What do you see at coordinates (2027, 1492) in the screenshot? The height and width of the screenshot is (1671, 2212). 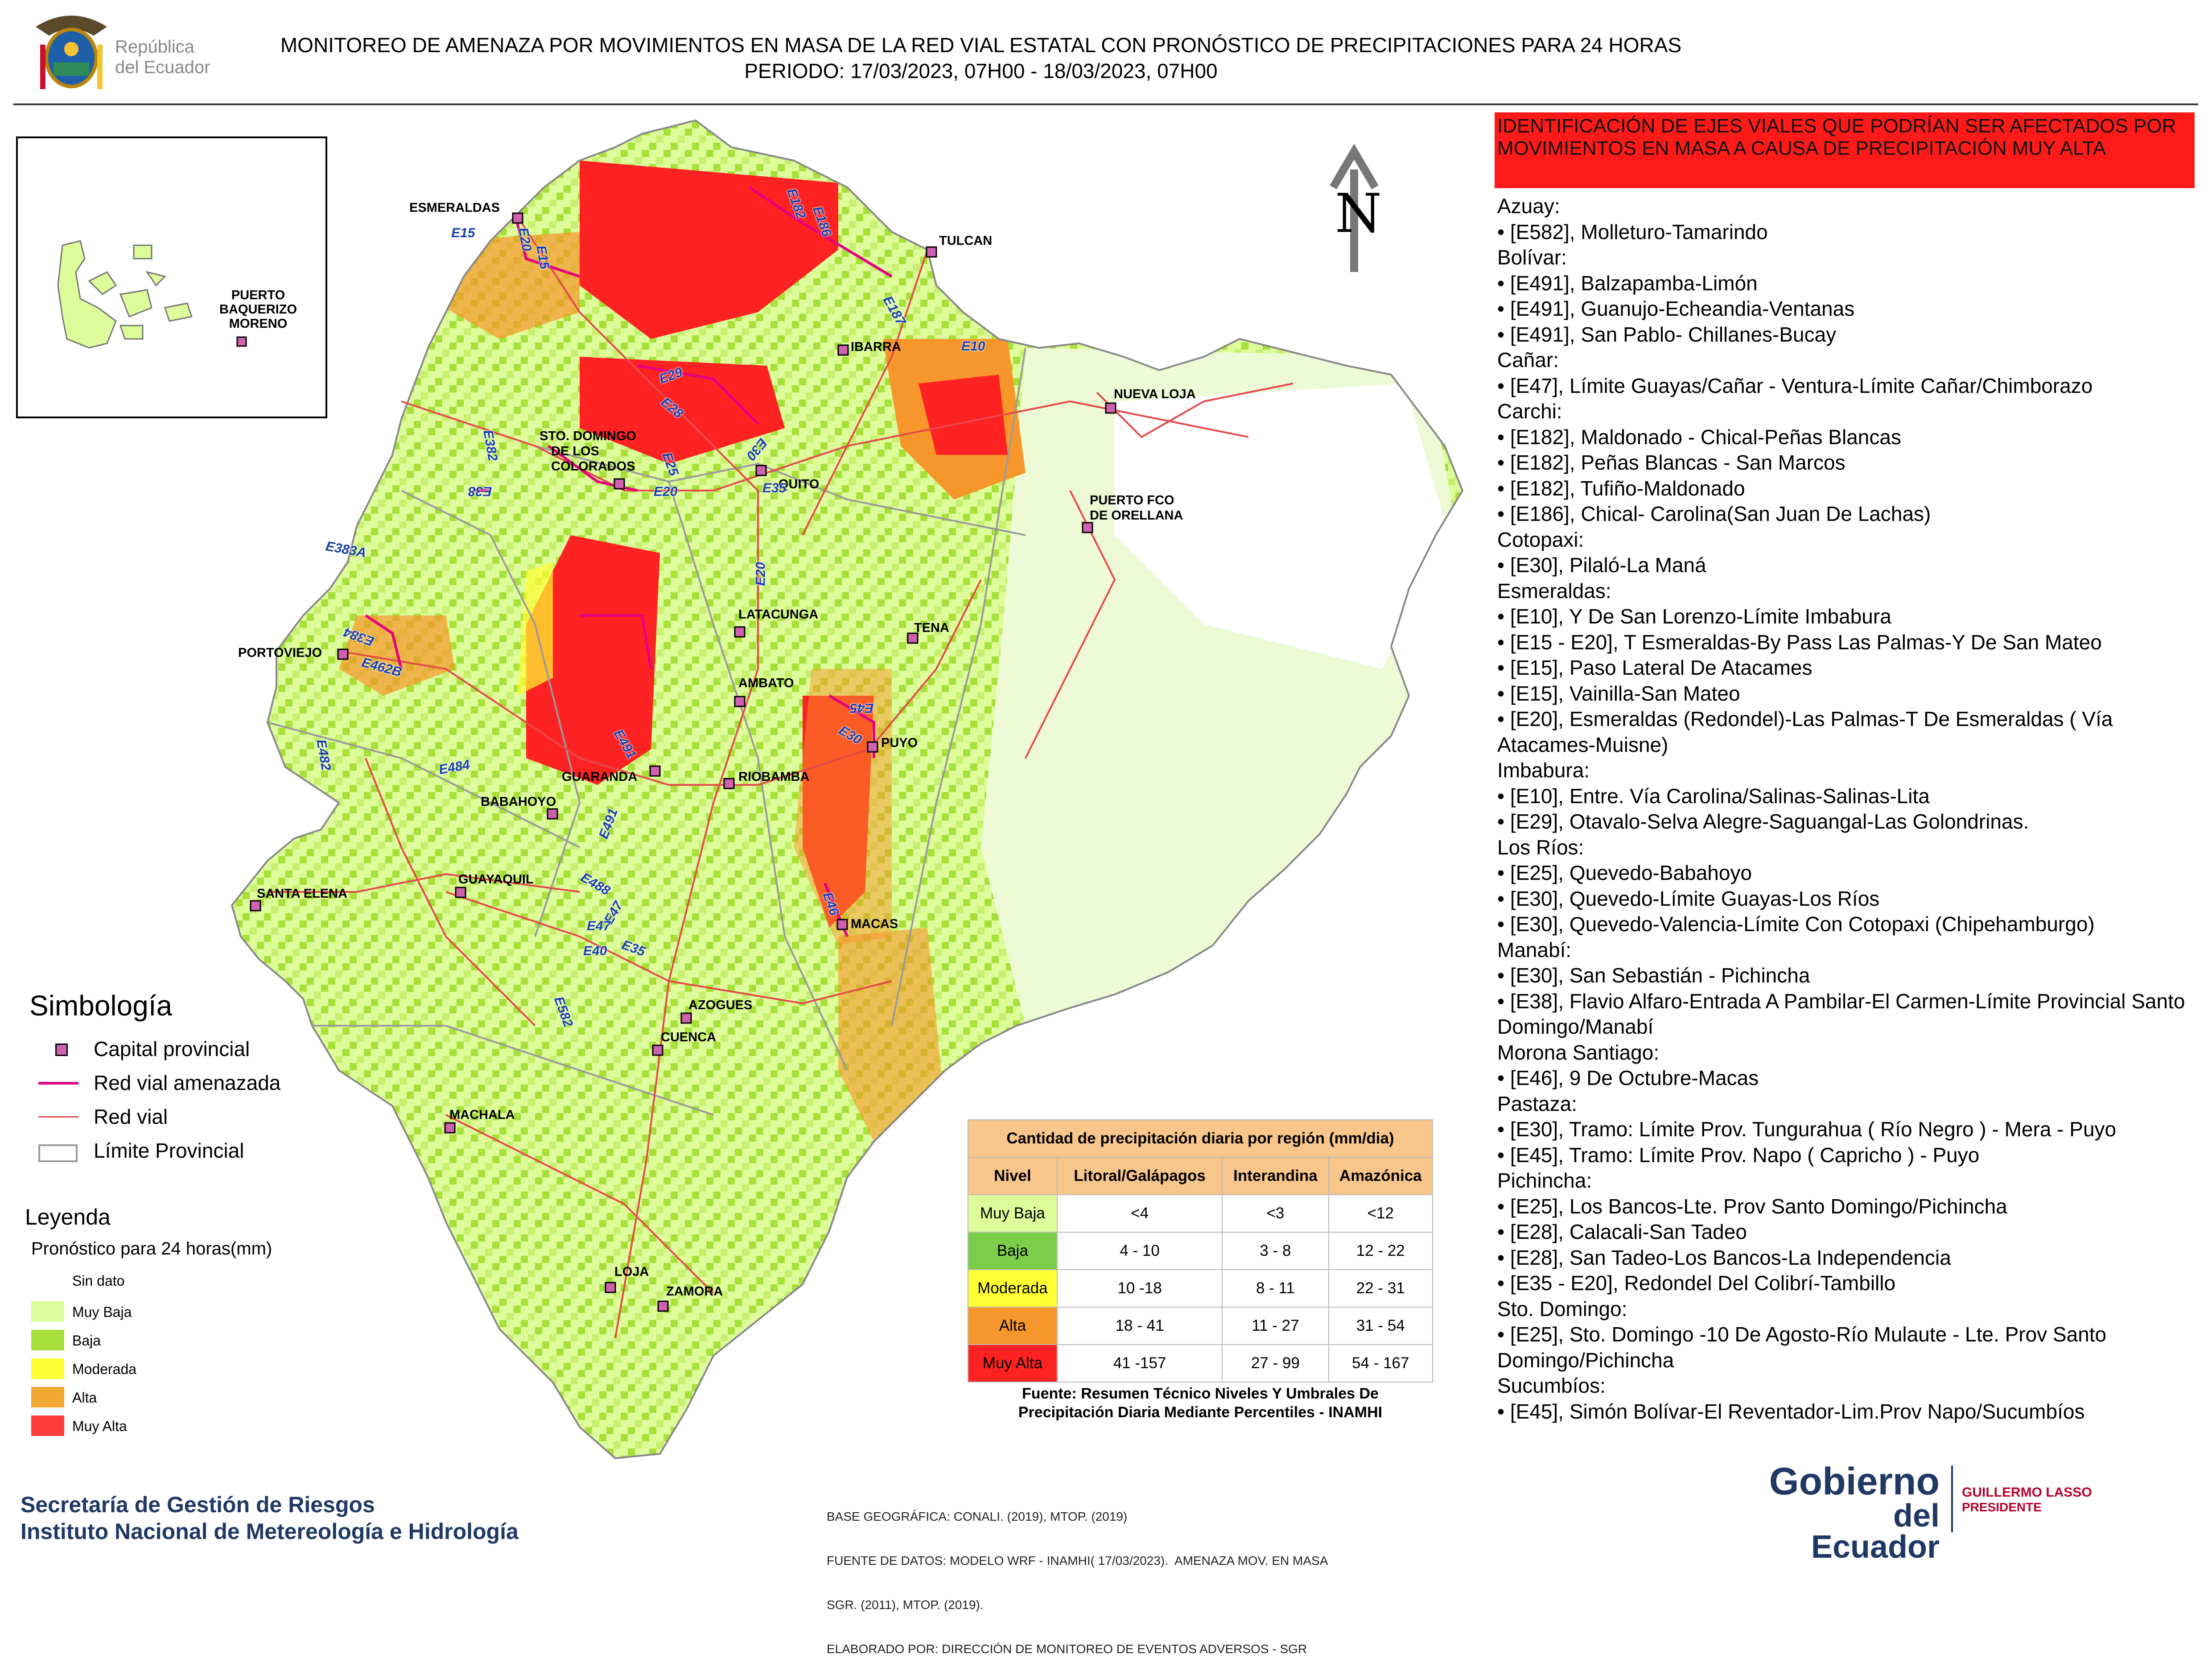 I see `president-name: GUILLERMO LASSO` at bounding box center [2027, 1492].